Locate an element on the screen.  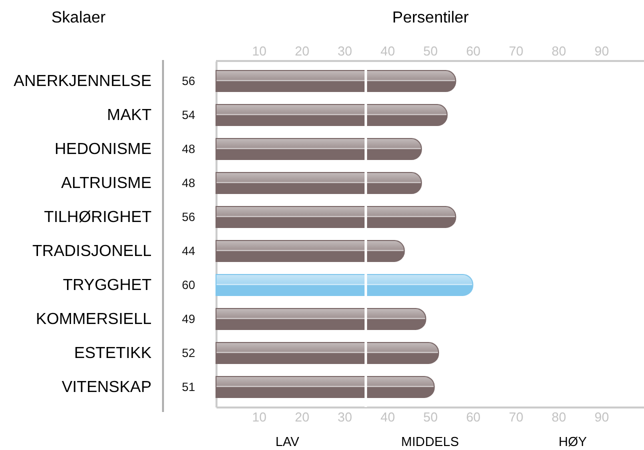
x-tick-label: 60 is located at coordinates (473, 51).